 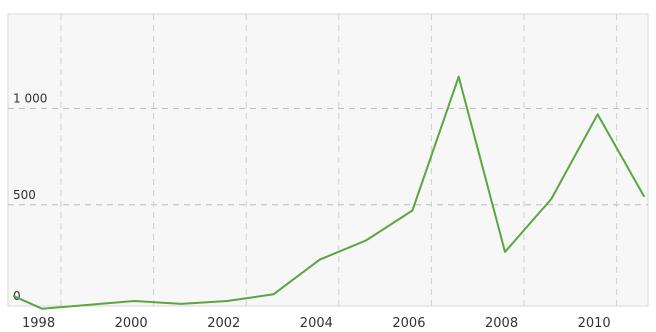 I want to click on x-axis-tick-labels: 1998 2000 2002 2004 2006 2008 2010, so click(x=316, y=323).